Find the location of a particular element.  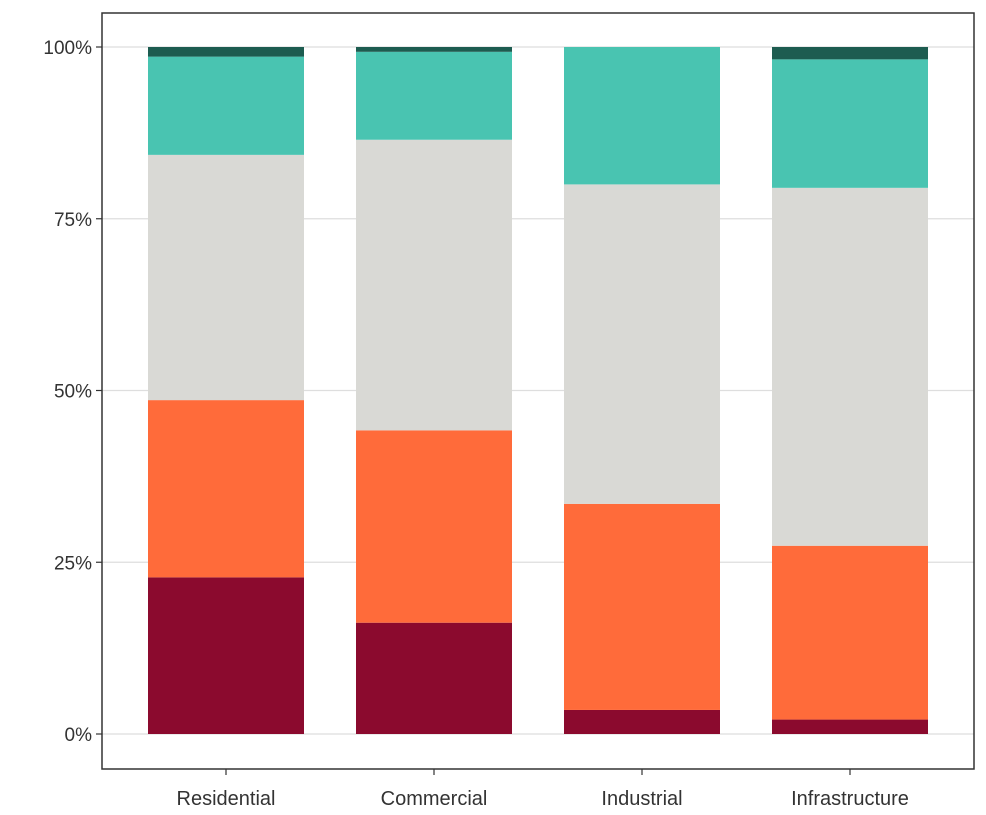

y-tick-label: 75% is located at coordinates (73, 220).